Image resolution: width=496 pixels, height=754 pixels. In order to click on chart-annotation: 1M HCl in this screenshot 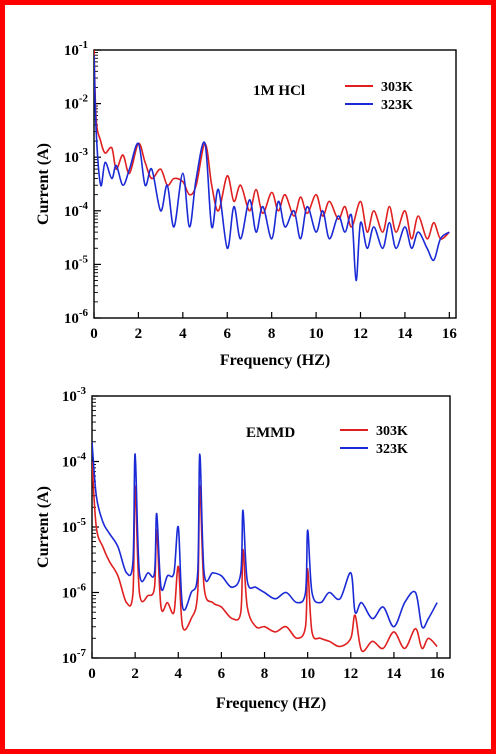, I will do `click(279, 91)`.